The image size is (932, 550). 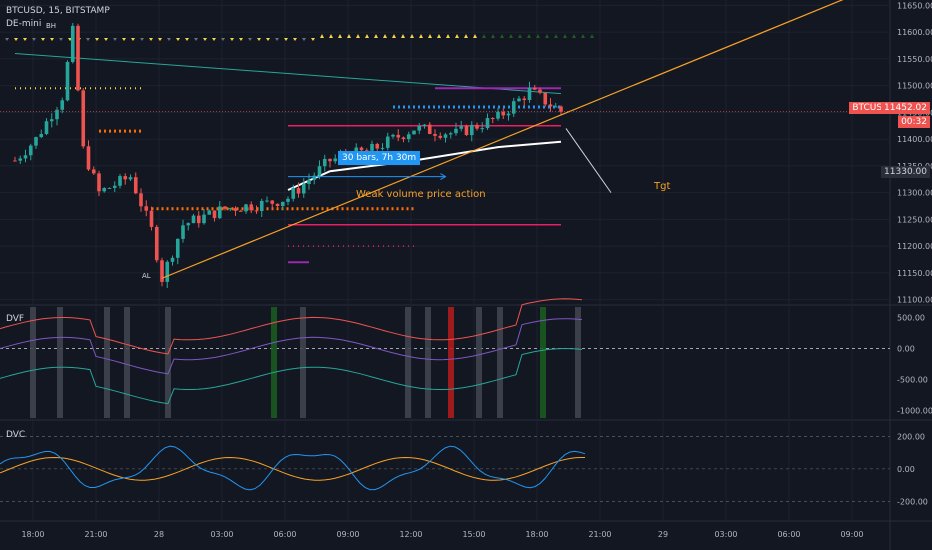 What do you see at coordinates (914, 219) in the screenshot?
I see `price-tick-label: 11250.00` at bounding box center [914, 219].